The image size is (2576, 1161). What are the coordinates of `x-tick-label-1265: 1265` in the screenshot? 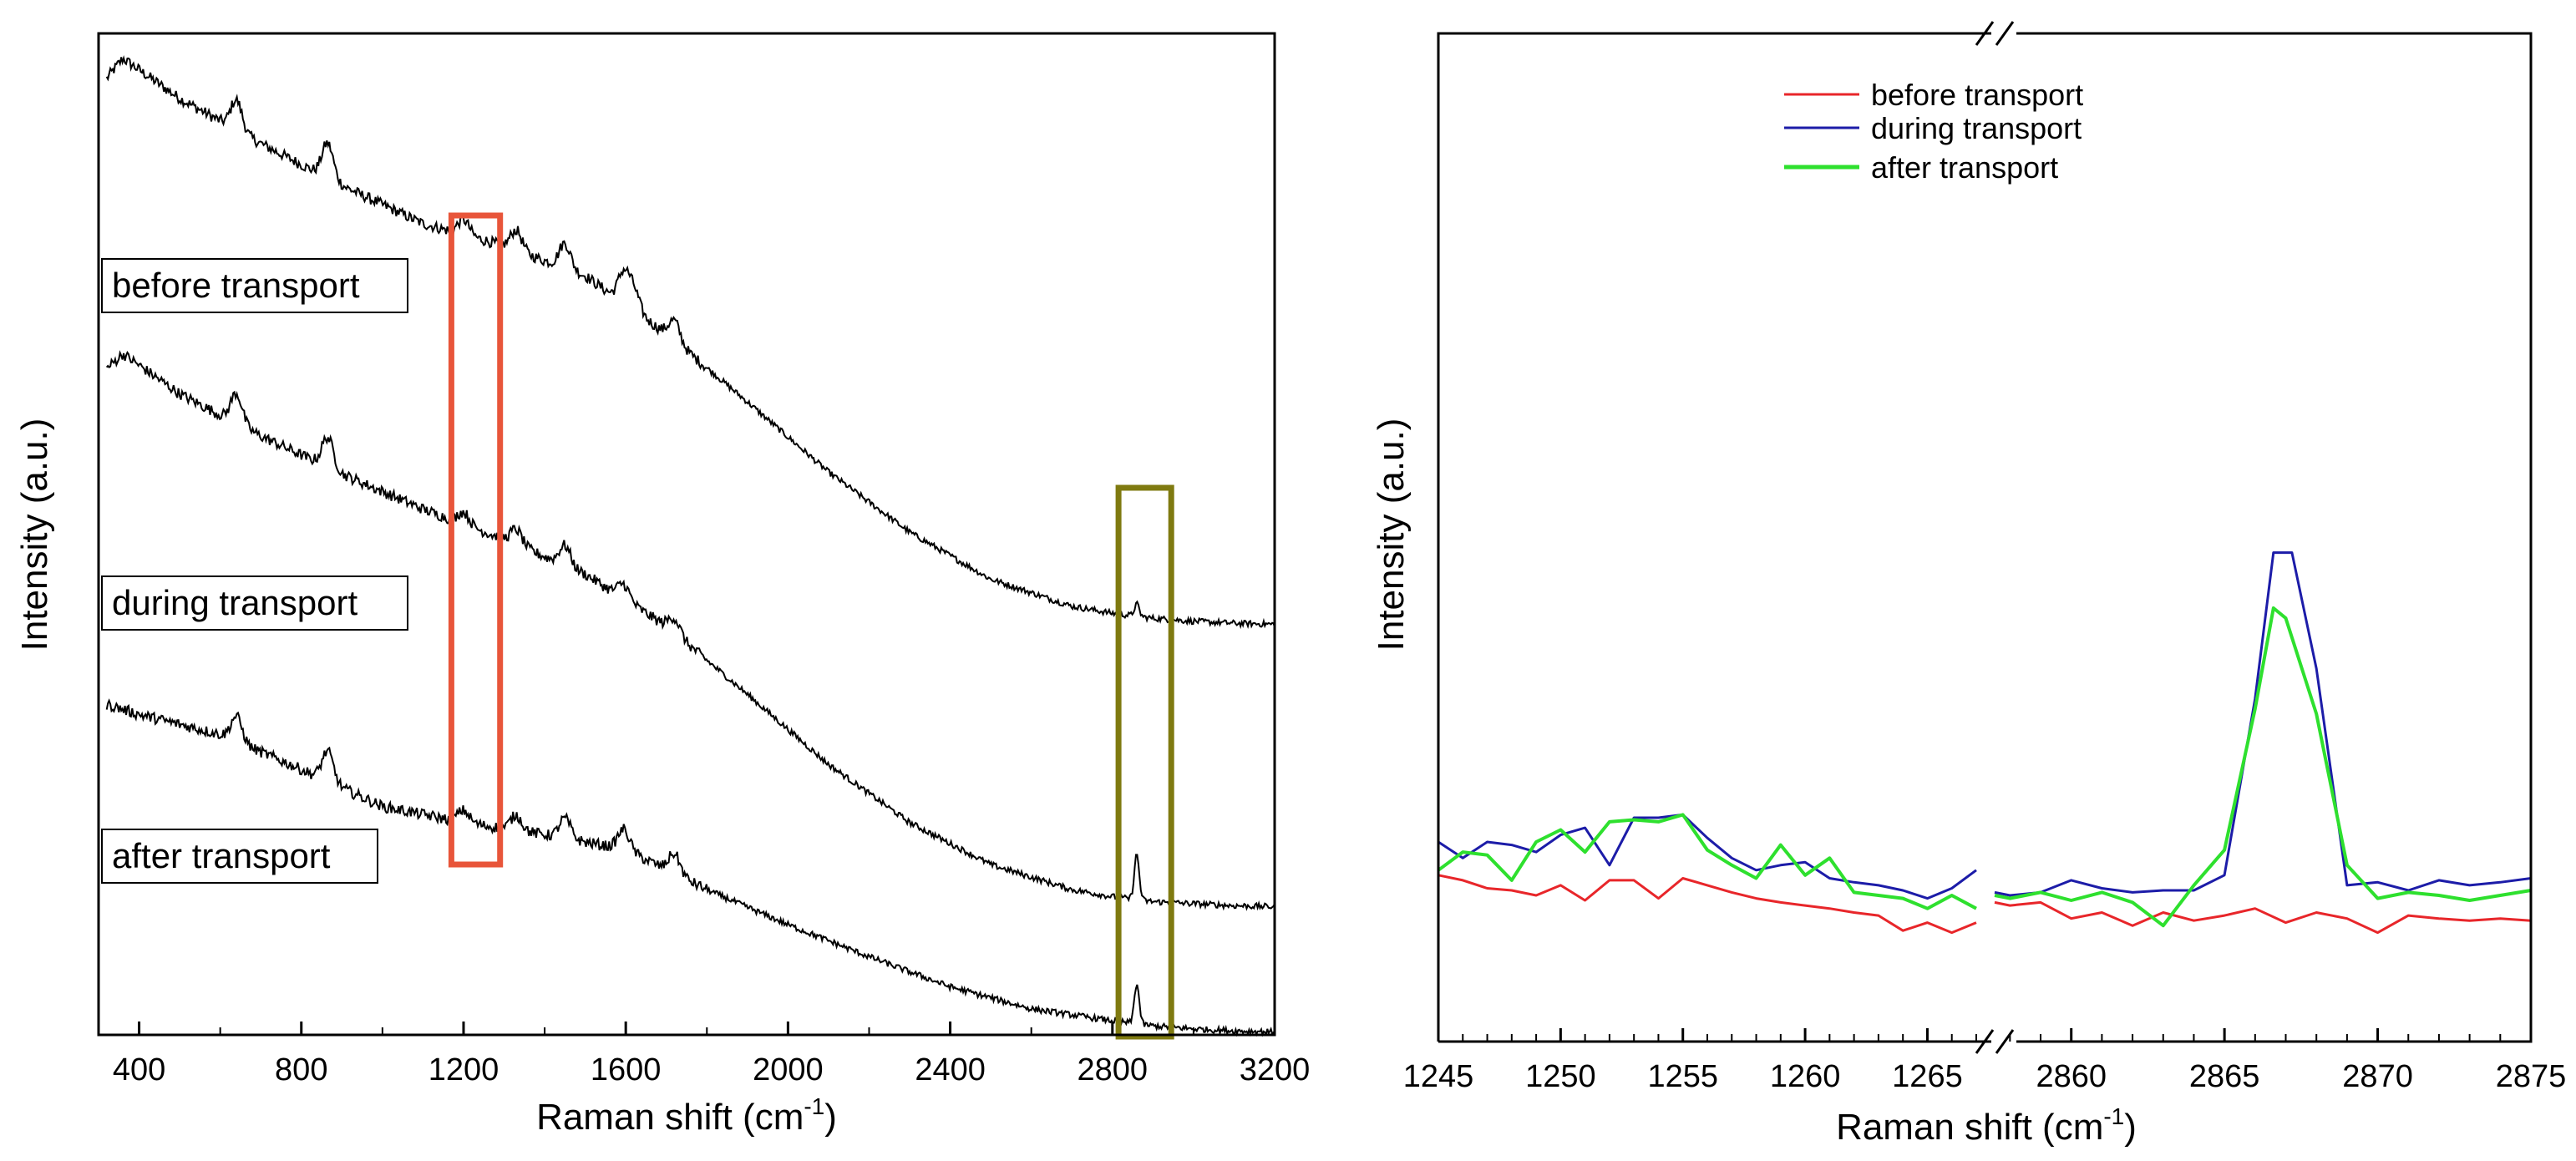 It's located at (1928, 1076).